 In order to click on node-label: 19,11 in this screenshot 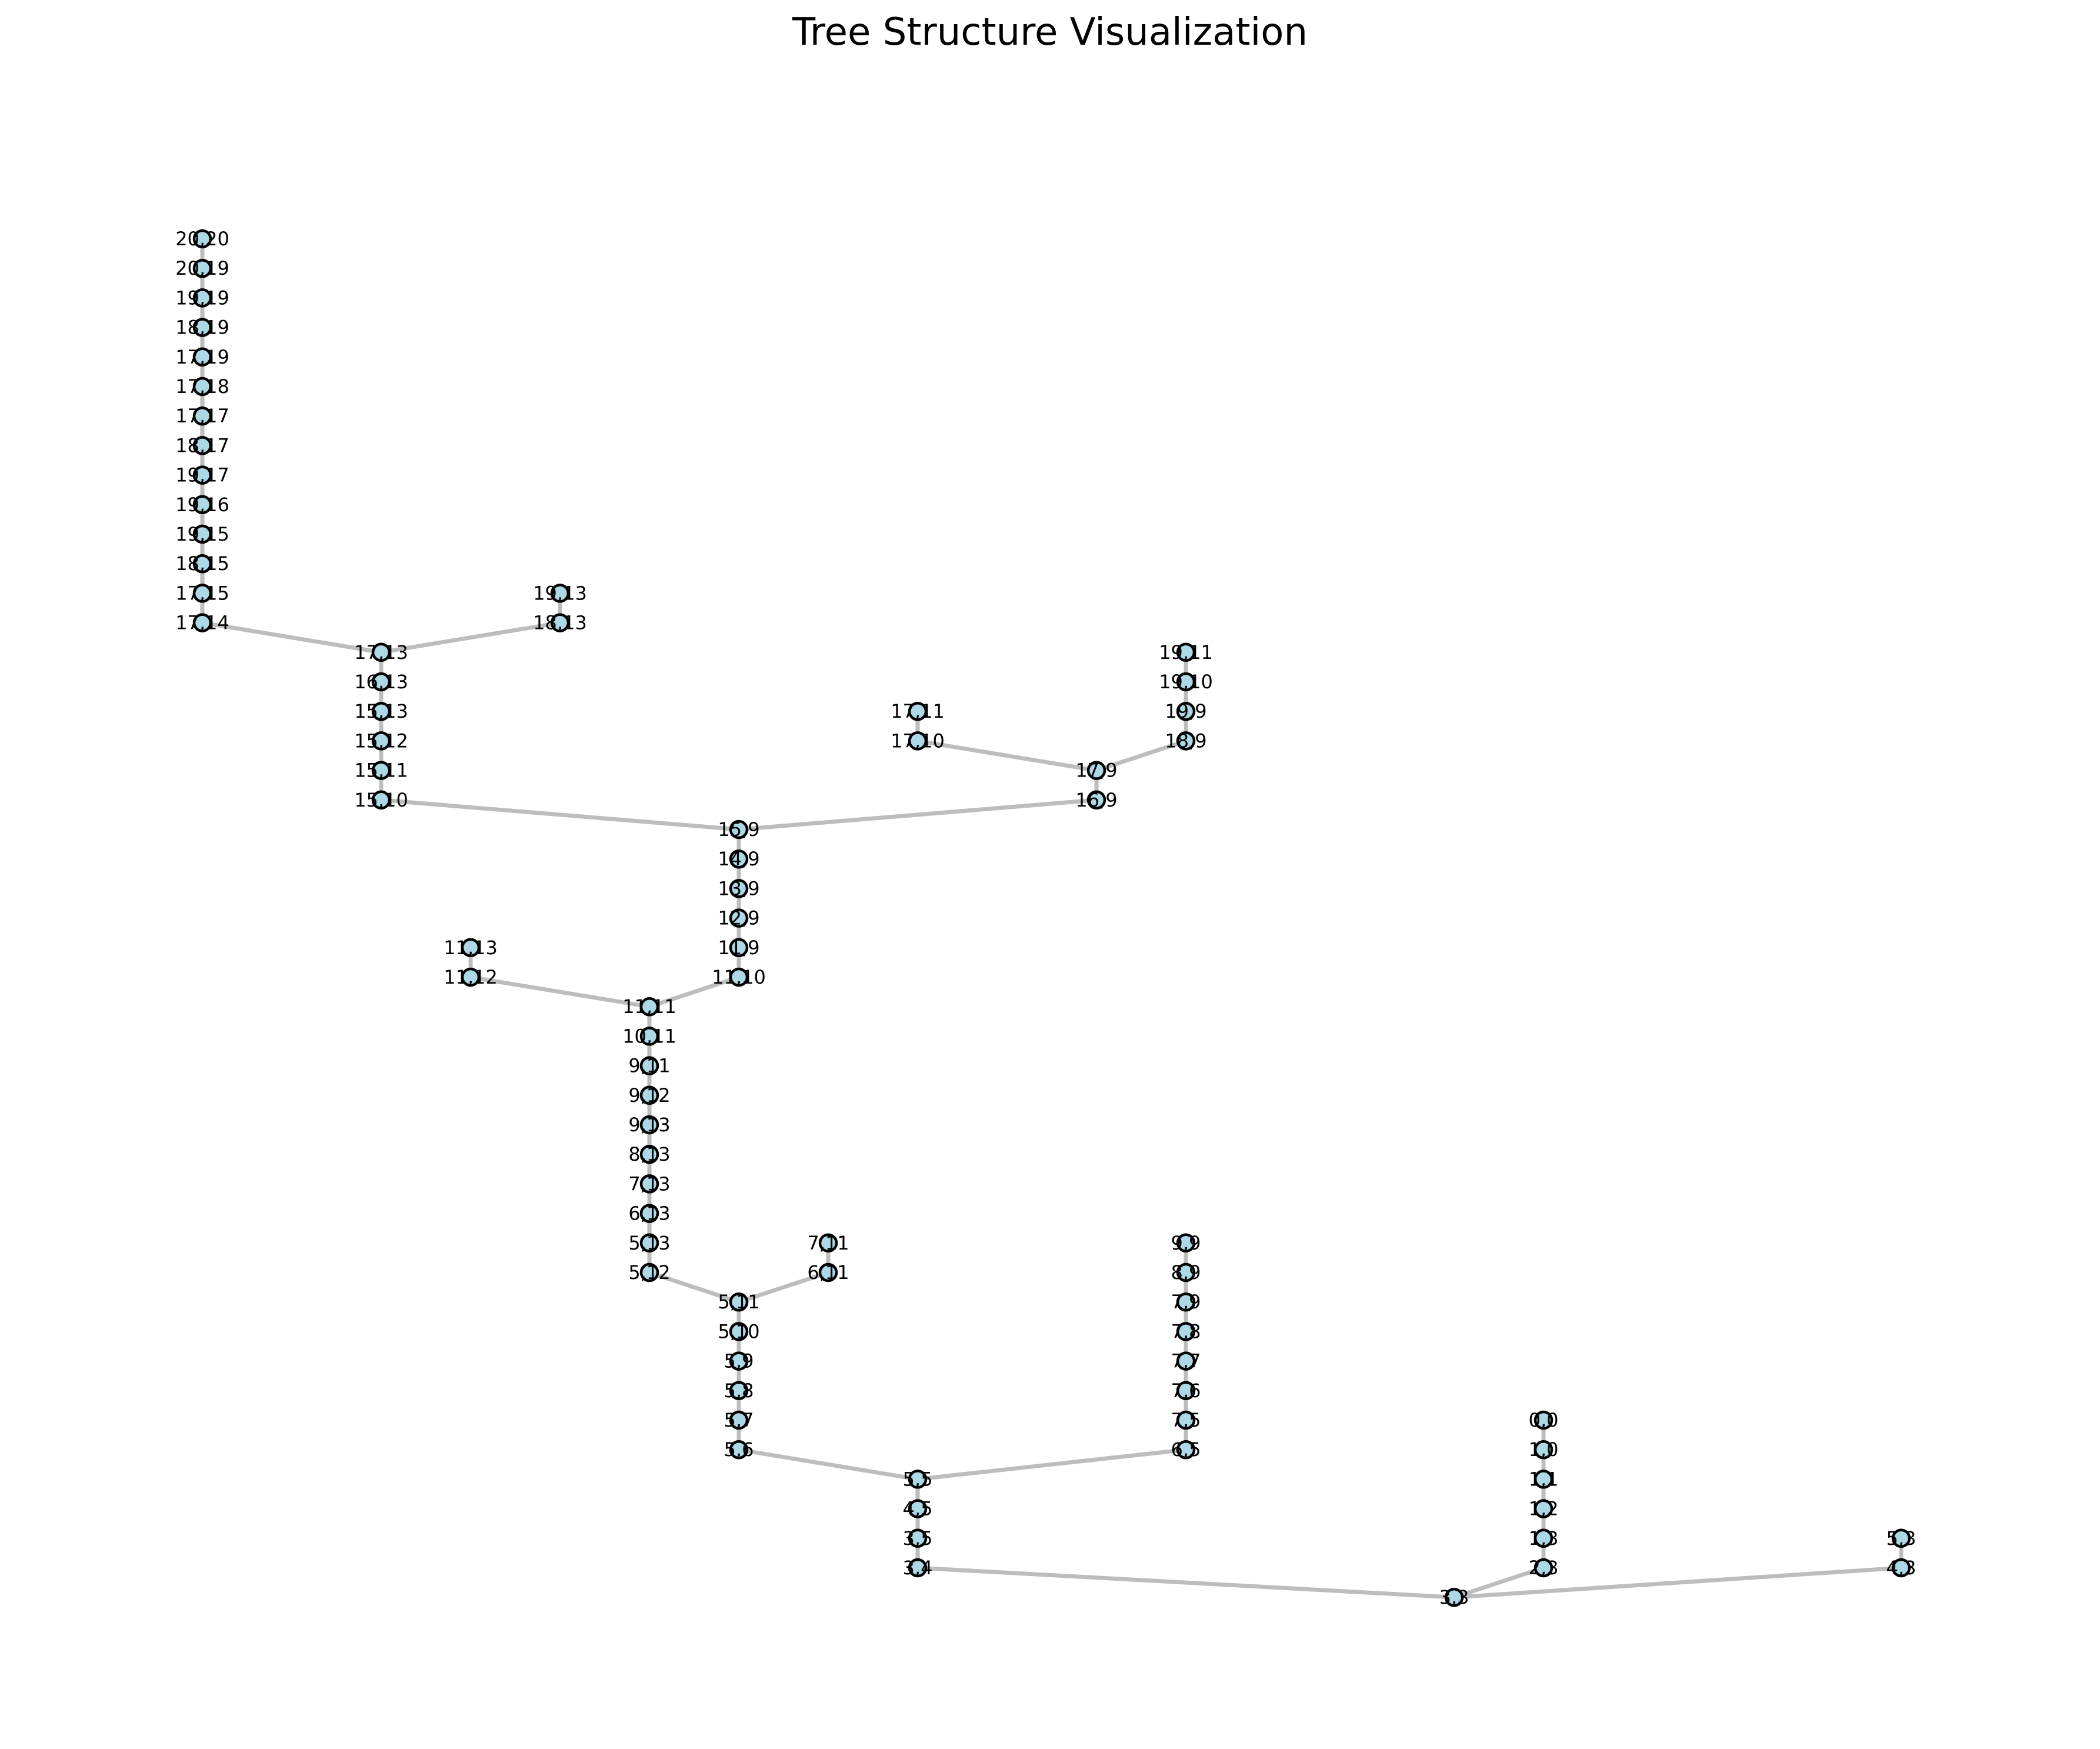, I will do `click(1186, 652)`.